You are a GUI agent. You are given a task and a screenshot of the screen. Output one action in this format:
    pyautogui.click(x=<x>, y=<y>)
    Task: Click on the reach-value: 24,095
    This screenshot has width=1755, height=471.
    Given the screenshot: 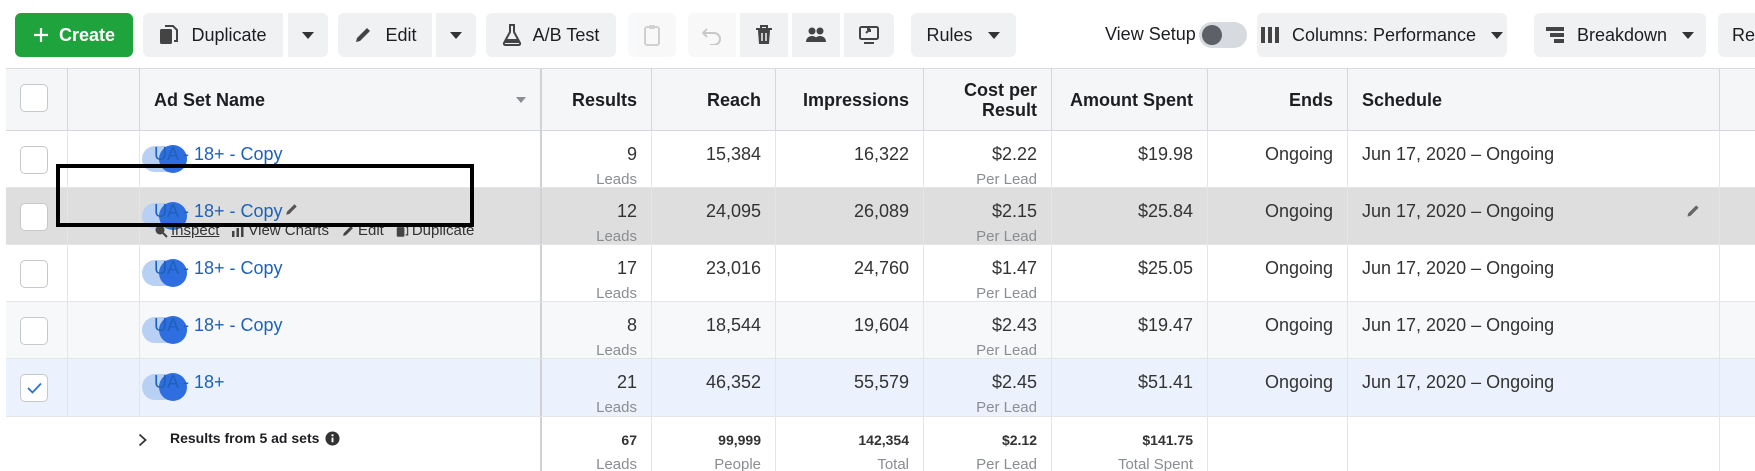 What is the action you would take?
    pyautogui.click(x=733, y=211)
    